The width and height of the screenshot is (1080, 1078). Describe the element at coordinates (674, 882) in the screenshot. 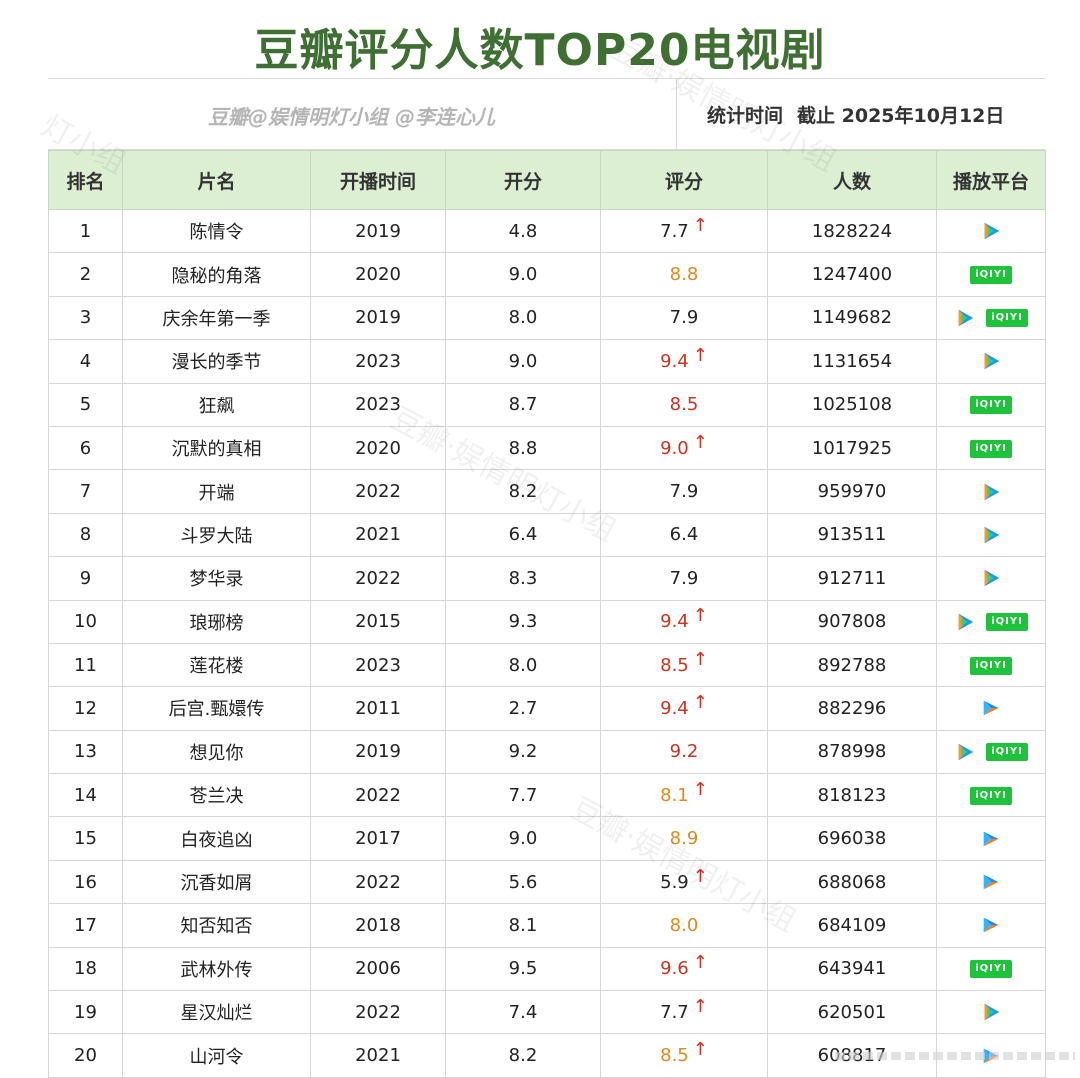

I see `score-value: 5.9` at that location.